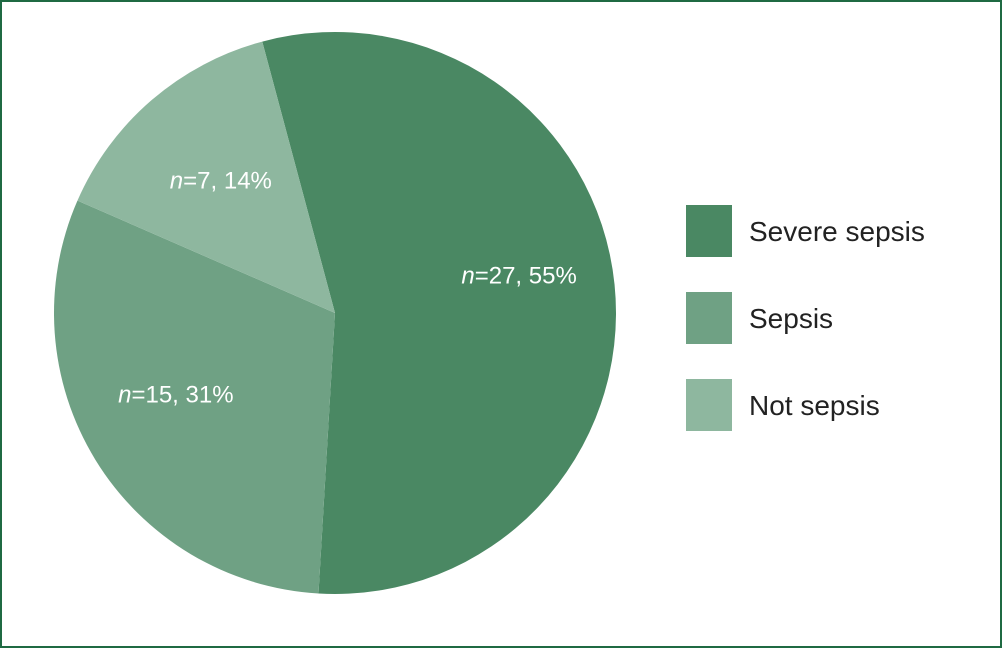 The height and width of the screenshot is (648, 1002). What do you see at coordinates (227, 180) in the screenshot?
I see `slice-label-value: =7, 14%` at bounding box center [227, 180].